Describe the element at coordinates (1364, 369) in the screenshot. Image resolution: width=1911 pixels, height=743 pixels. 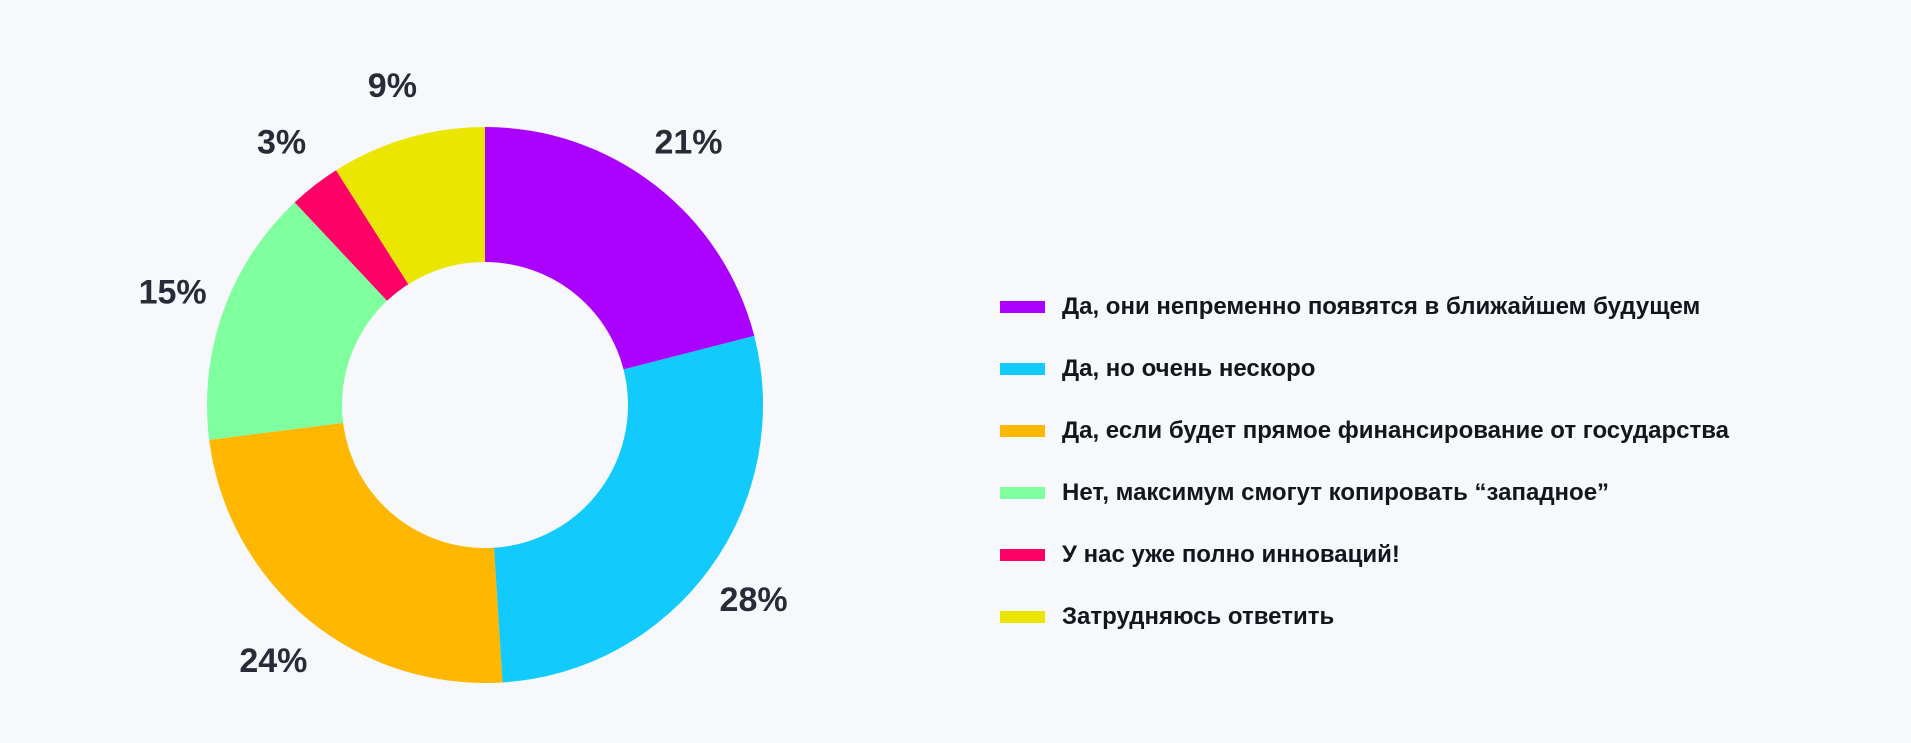
I see `legend-item: Да, но очень нескоро` at that location.